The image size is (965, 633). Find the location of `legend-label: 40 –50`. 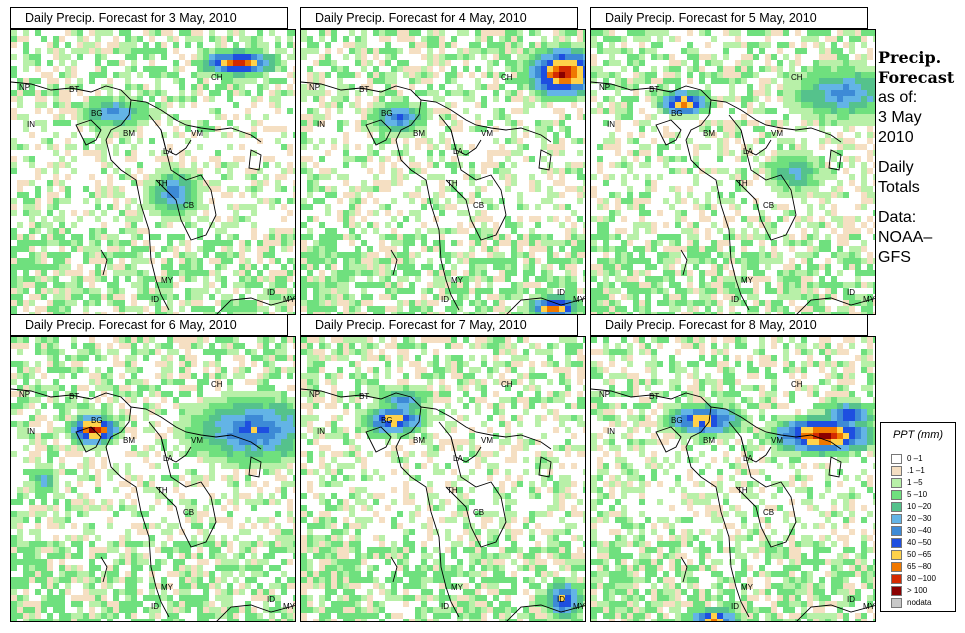

legend-label: 40 –50 is located at coordinates (919, 542).